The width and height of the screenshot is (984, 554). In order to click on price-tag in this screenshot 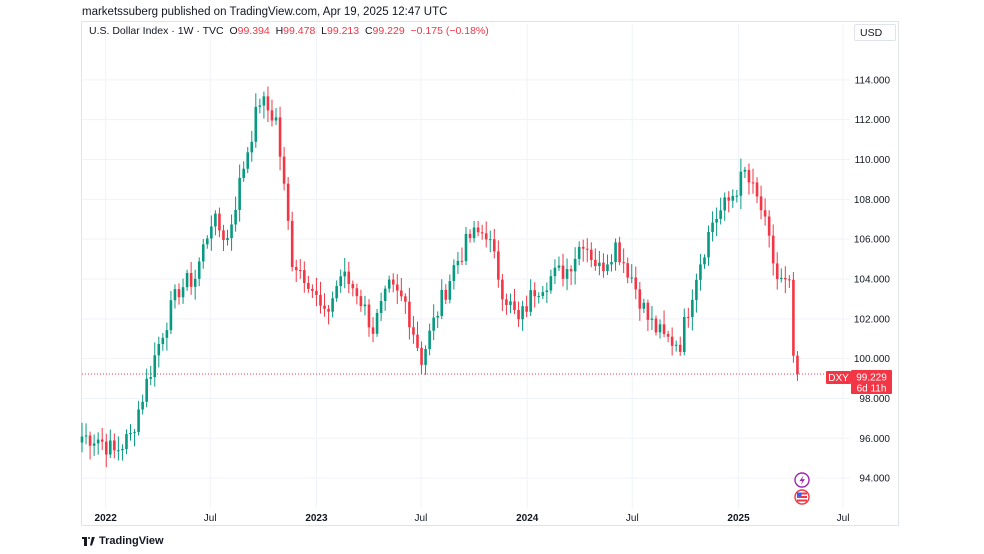, I will do `click(871, 382)`.